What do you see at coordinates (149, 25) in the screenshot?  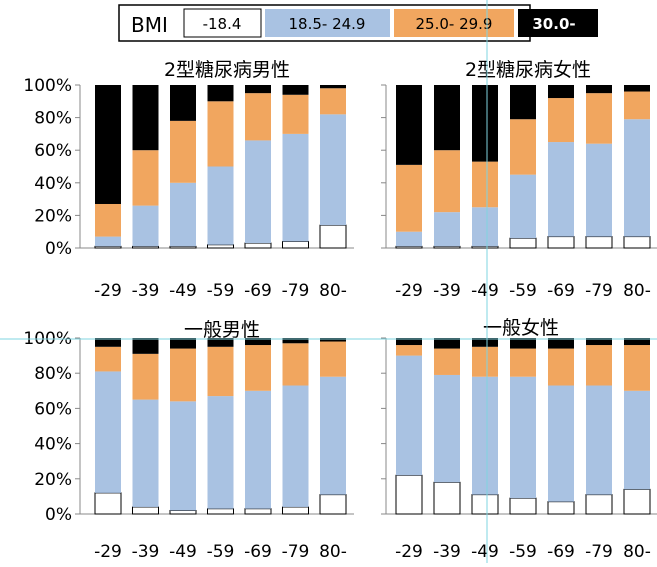 I see `legend-title: BMI` at bounding box center [149, 25].